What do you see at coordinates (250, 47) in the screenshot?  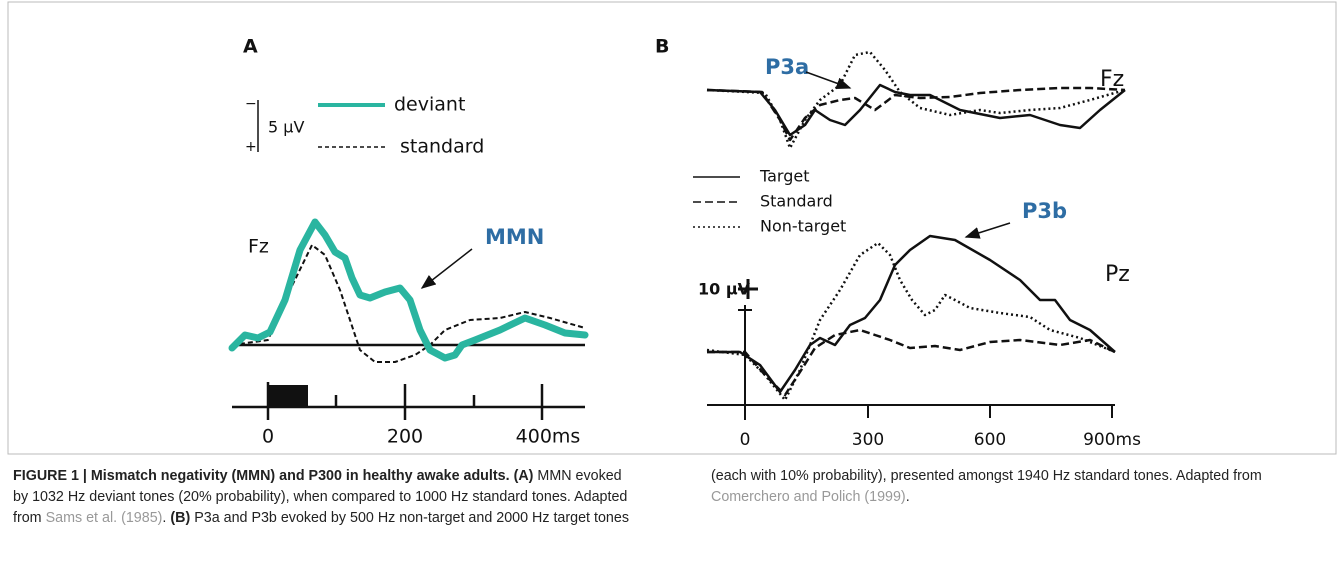 I see `panel-label: A` at bounding box center [250, 47].